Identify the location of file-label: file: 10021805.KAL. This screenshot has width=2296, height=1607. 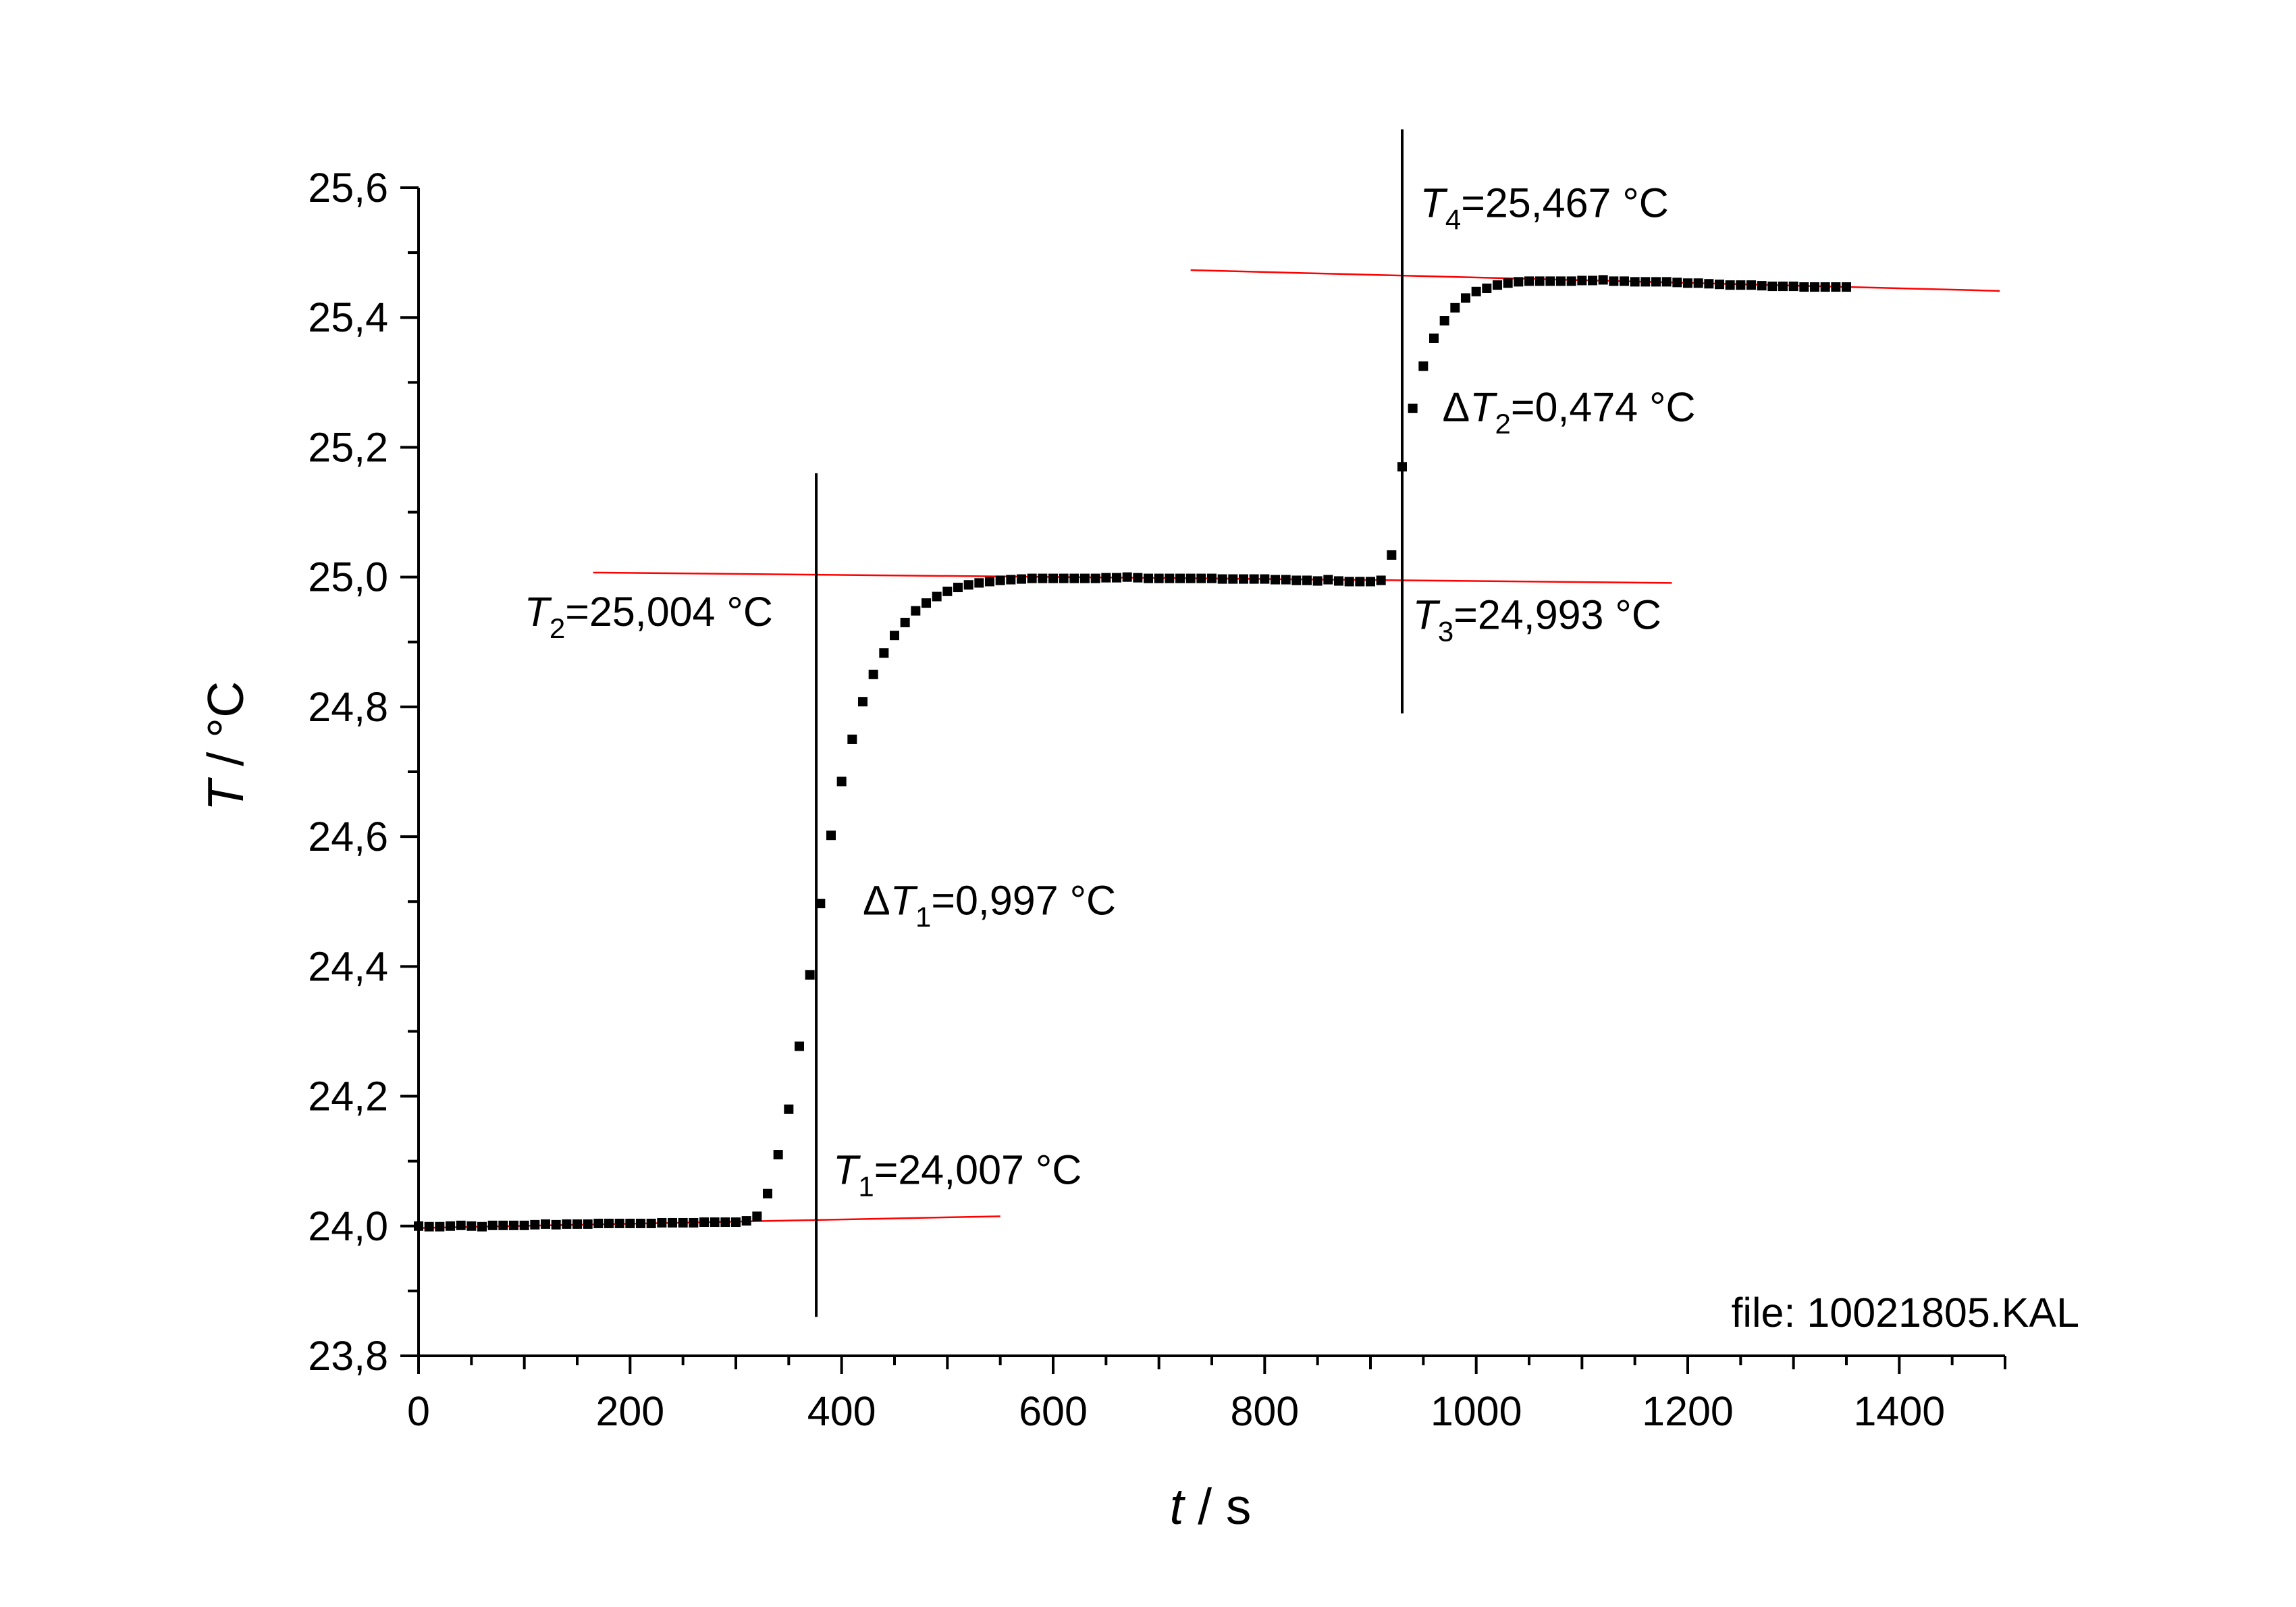
(1905, 1313).